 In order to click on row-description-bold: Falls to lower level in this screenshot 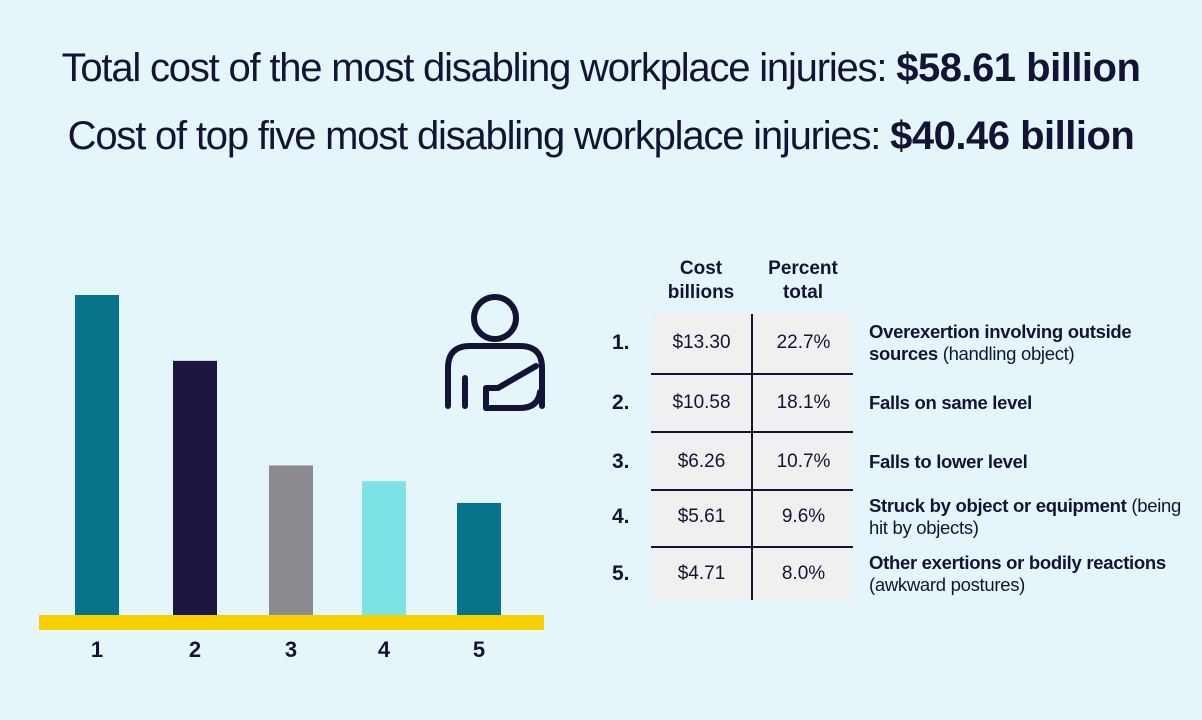, I will do `click(948, 461)`.